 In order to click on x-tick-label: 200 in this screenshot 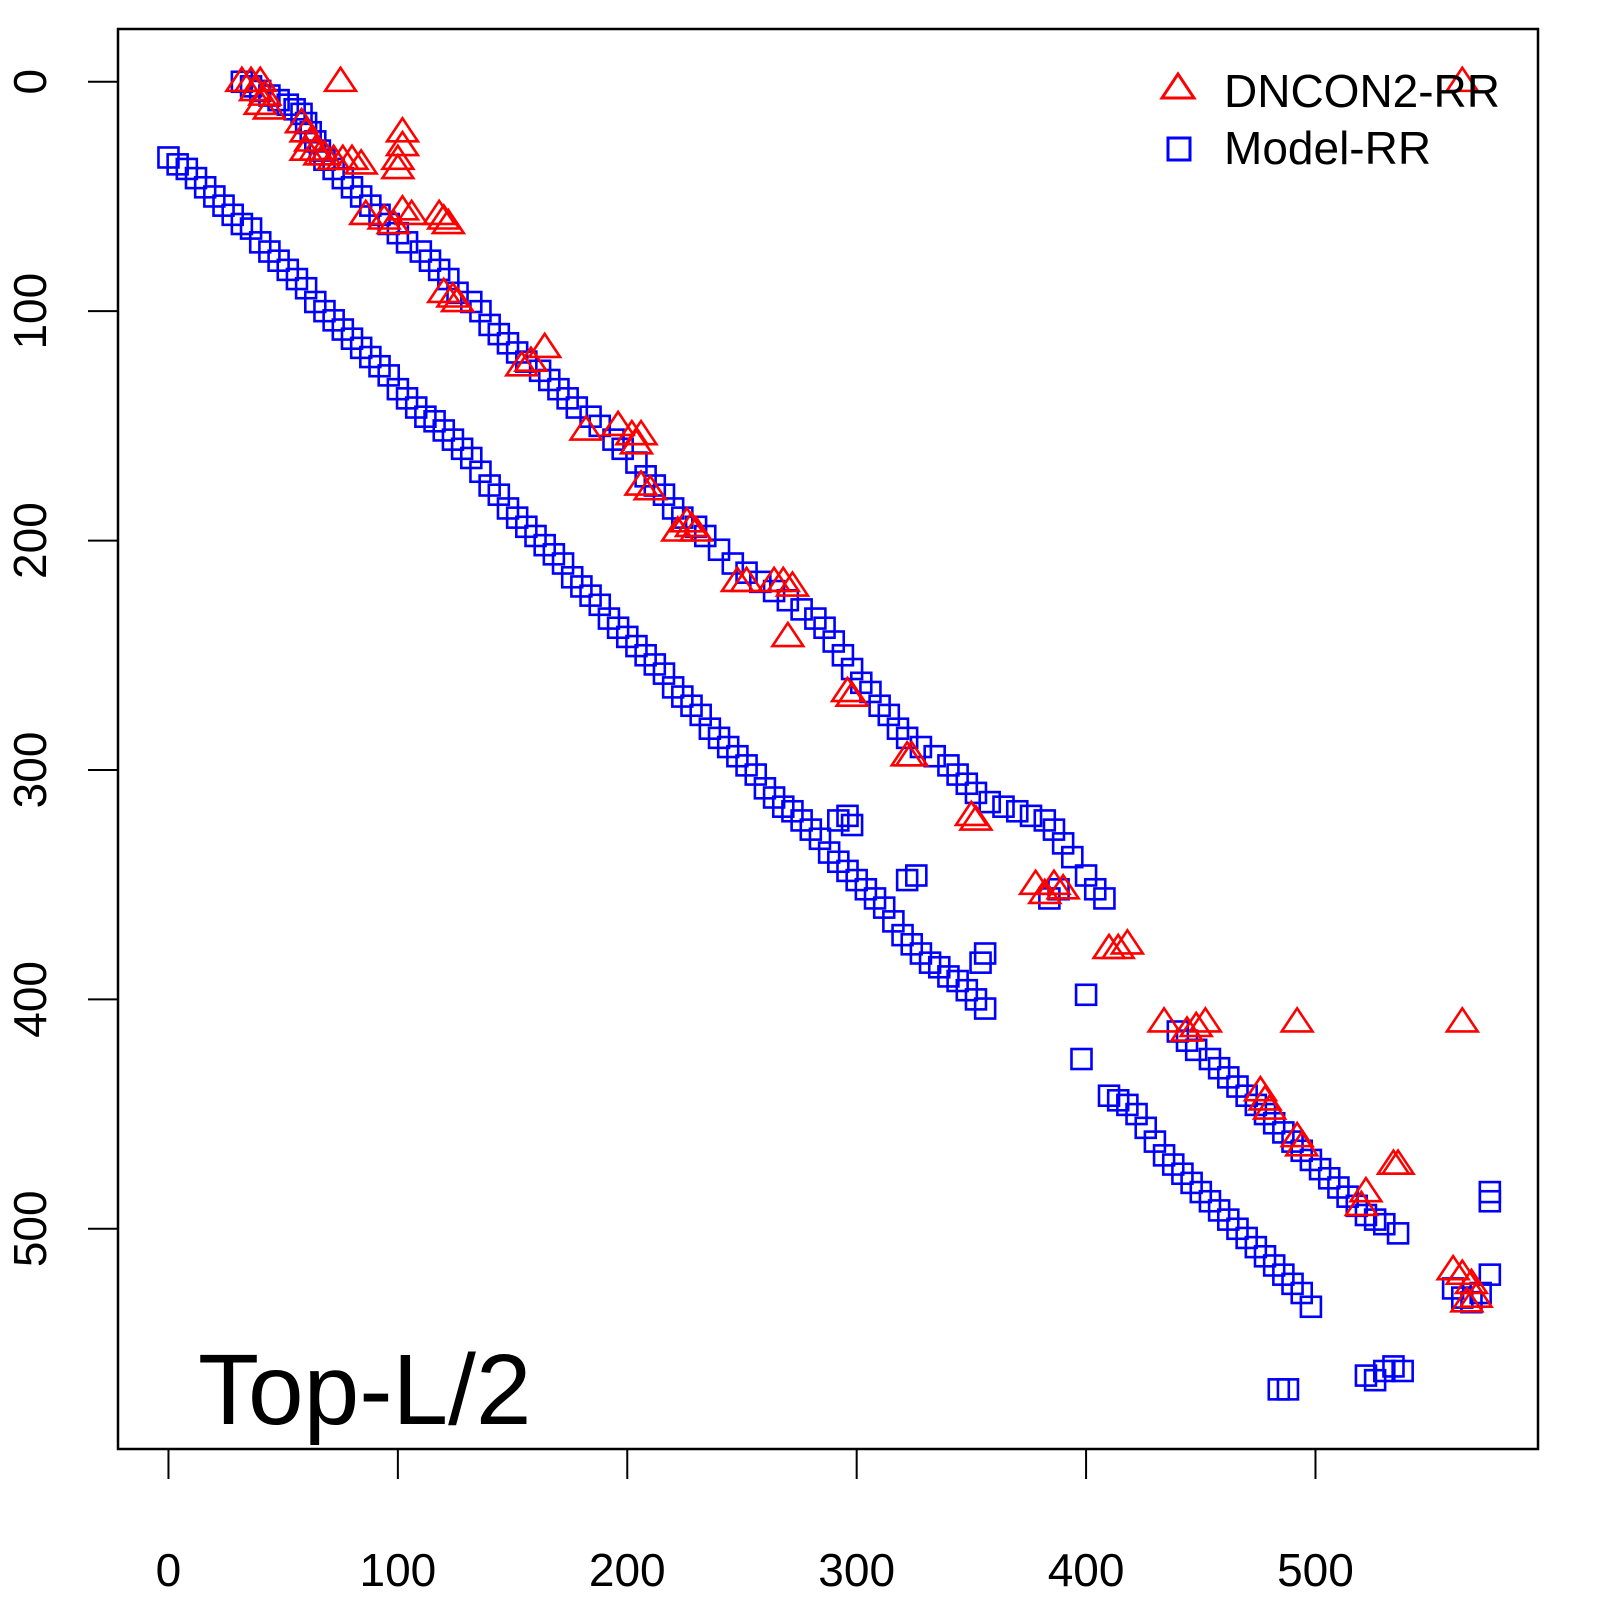, I will do `click(627, 1570)`.